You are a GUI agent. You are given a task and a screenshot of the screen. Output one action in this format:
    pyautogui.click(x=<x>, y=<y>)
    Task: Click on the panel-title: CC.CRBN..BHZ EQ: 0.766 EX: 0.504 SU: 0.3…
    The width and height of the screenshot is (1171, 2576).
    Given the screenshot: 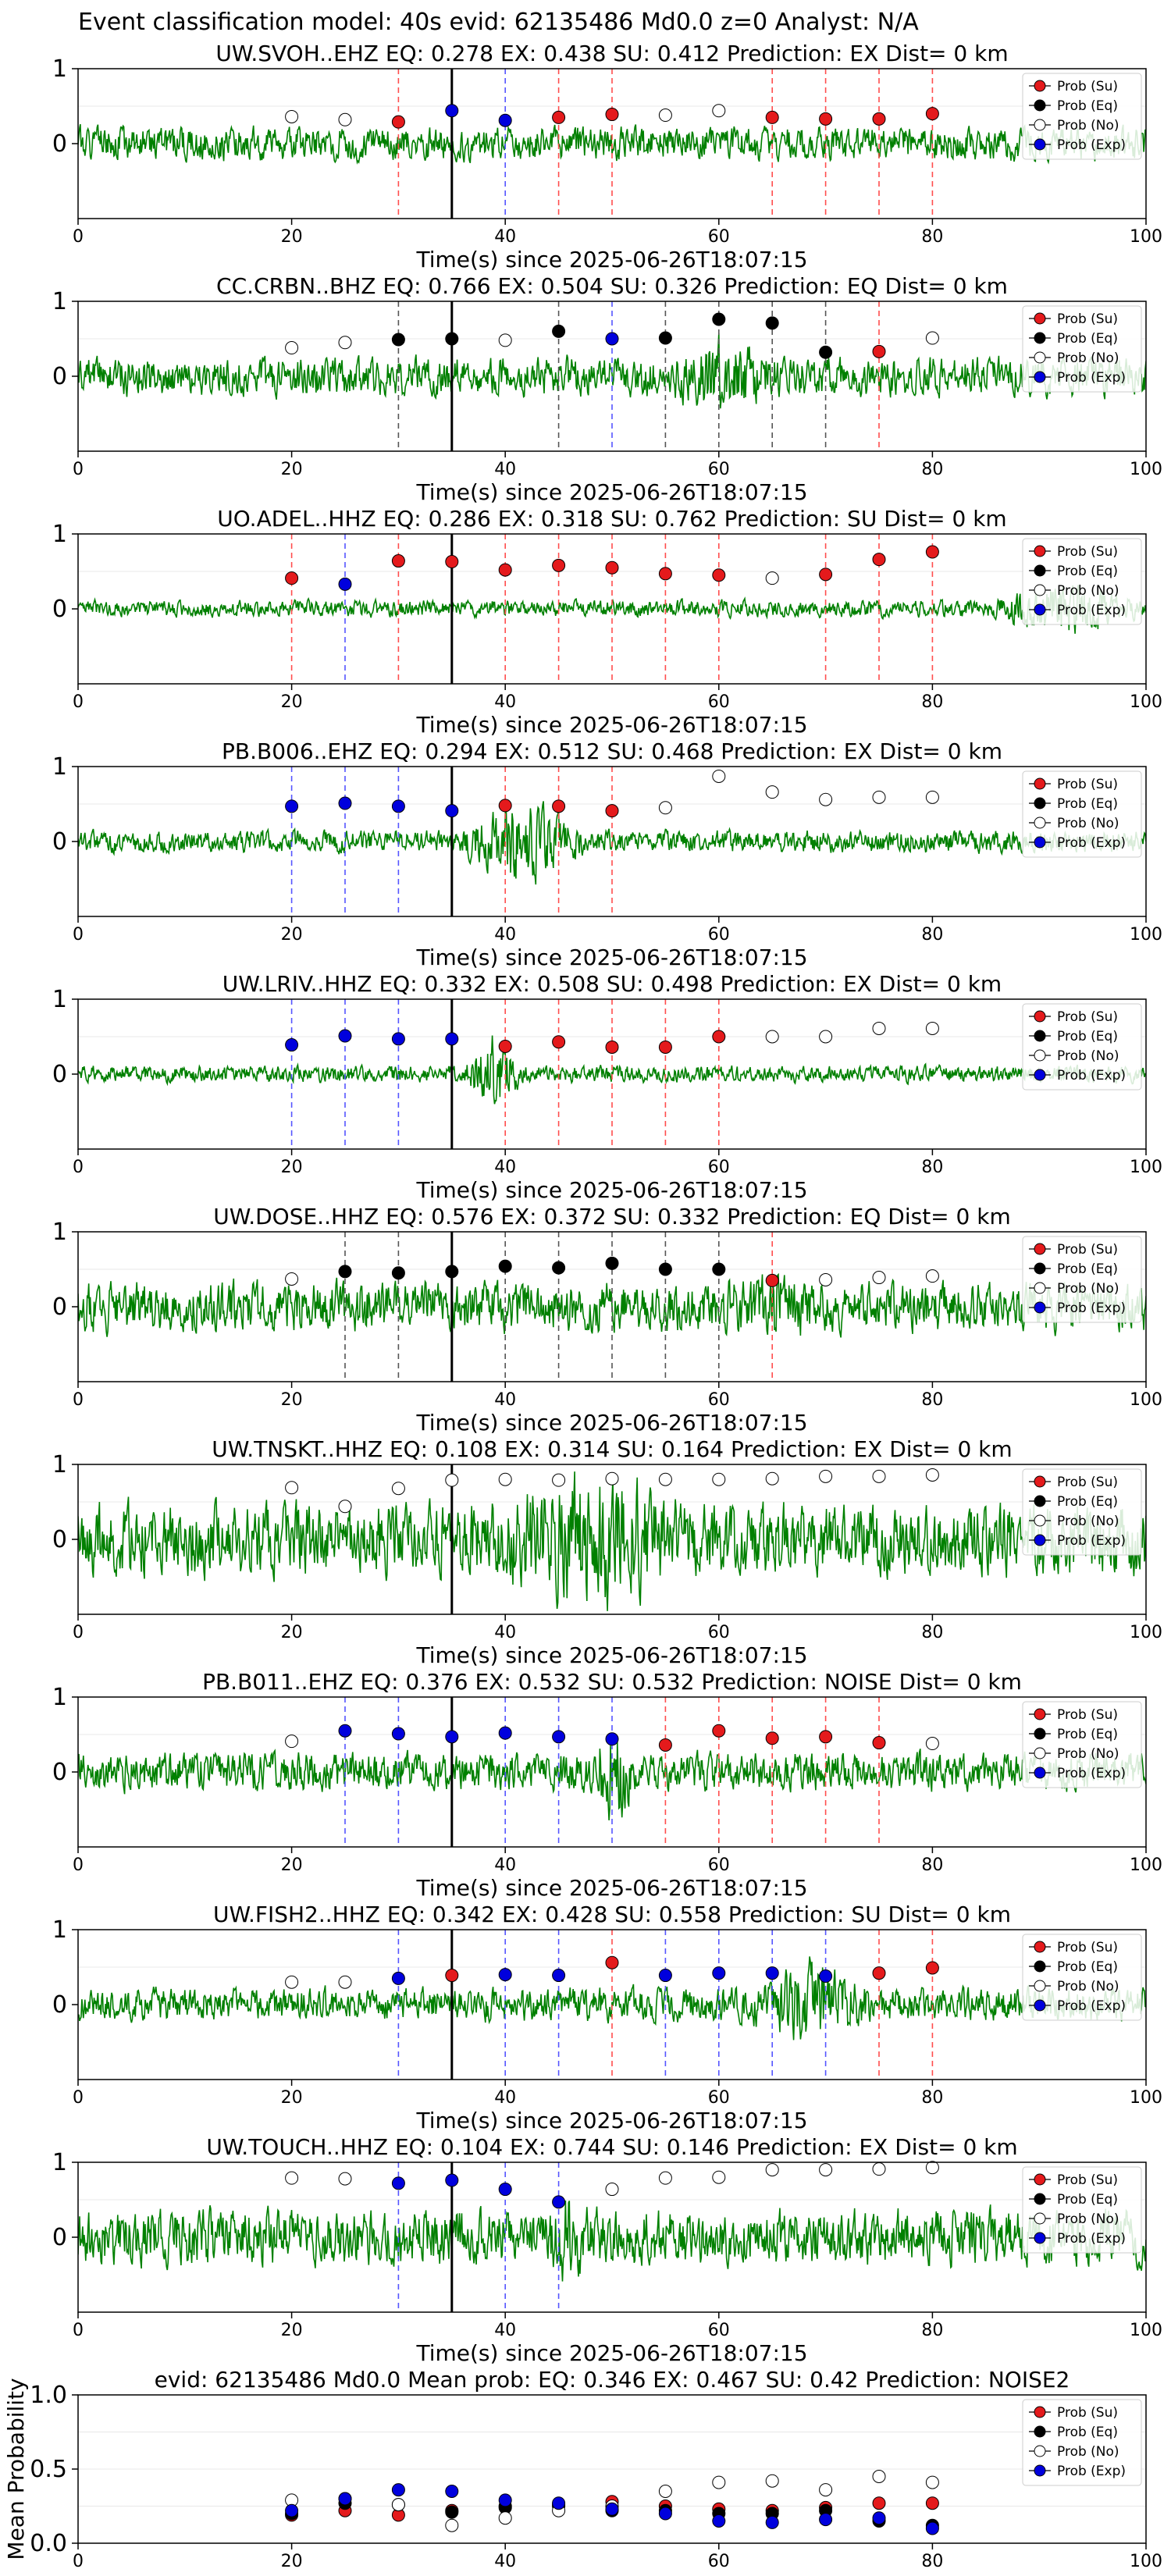 What is the action you would take?
    pyautogui.click(x=612, y=286)
    